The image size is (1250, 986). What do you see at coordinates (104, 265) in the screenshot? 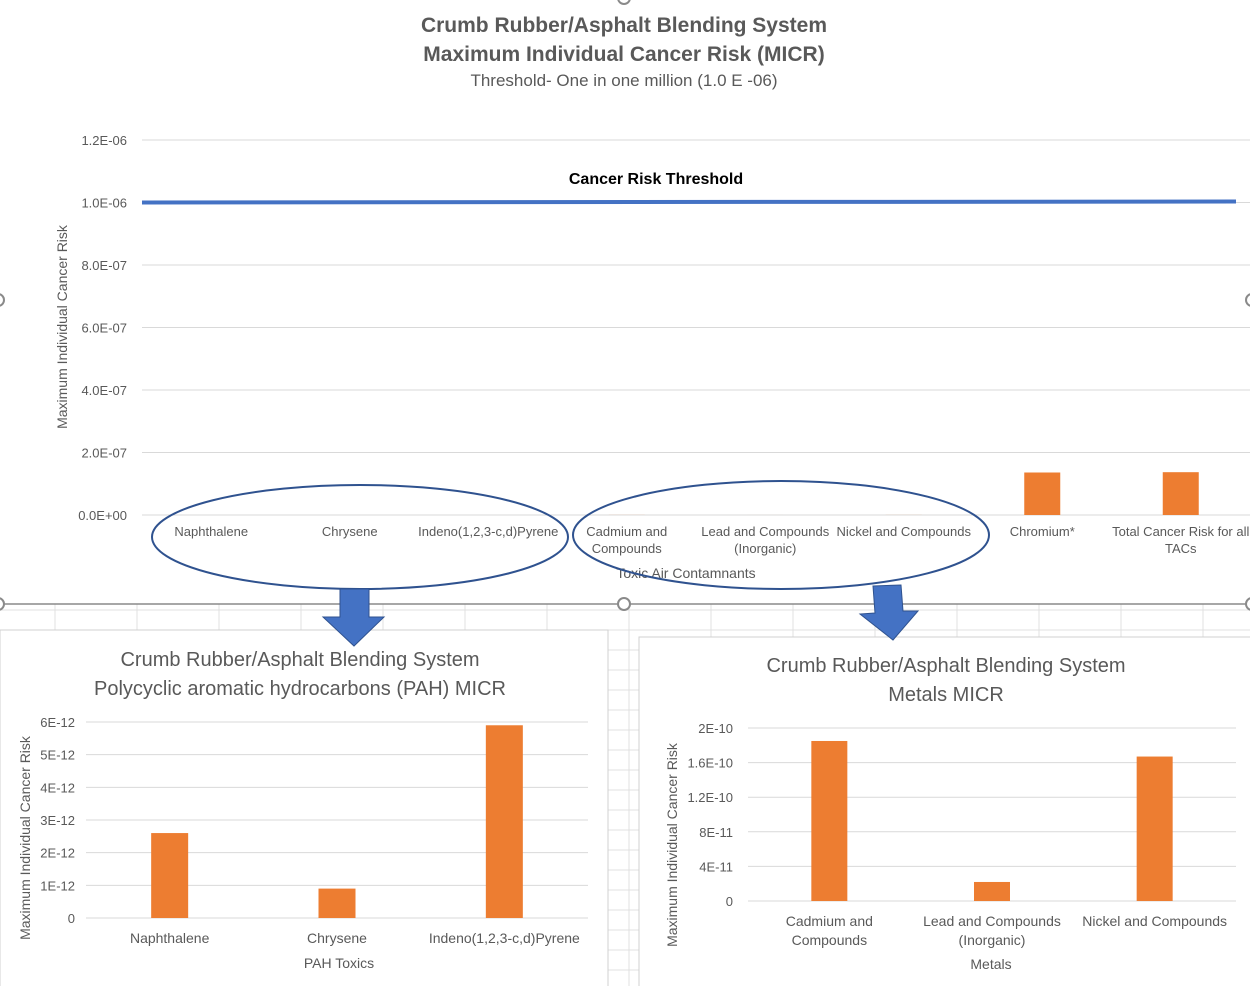
I see `main-y-tick-label: 8.0E-07` at bounding box center [104, 265].